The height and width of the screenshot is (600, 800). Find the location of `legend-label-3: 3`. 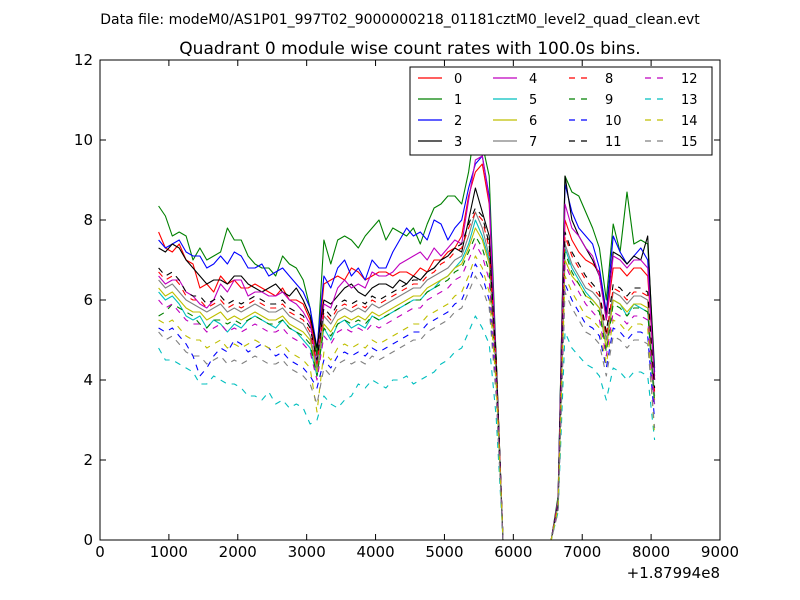

legend-label-3: 3 is located at coordinates (458, 142).